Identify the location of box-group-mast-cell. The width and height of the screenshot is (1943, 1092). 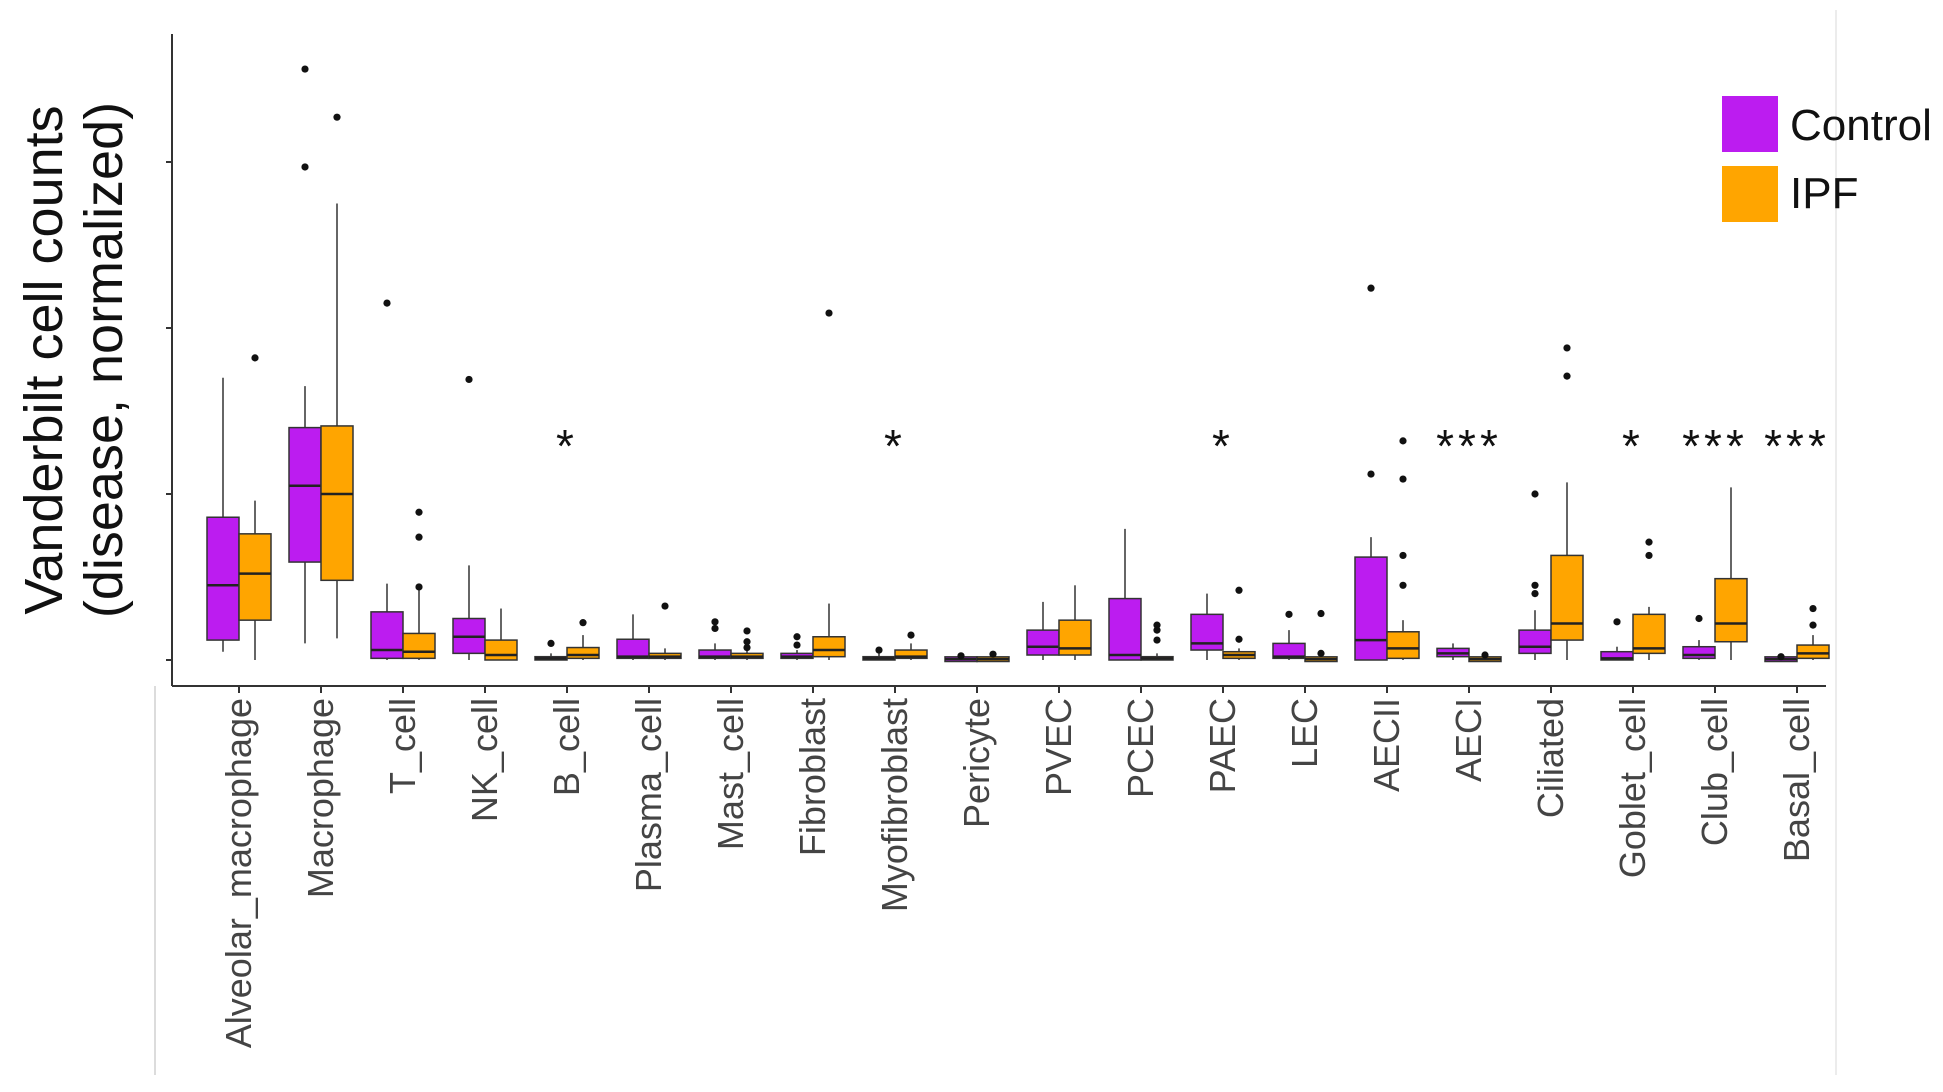
(731, 639).